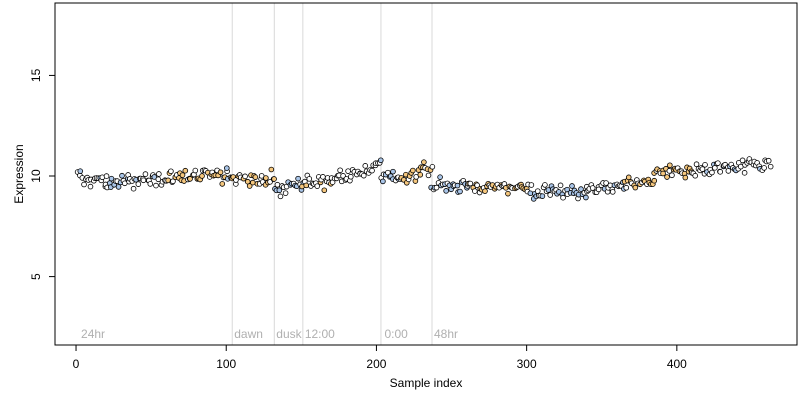 This screenshot has height=400, width=800. What do you see at coordinates (36, 75) in the screenshot?
I see `y-tick-label: 15` at bounding box center [36, 75].